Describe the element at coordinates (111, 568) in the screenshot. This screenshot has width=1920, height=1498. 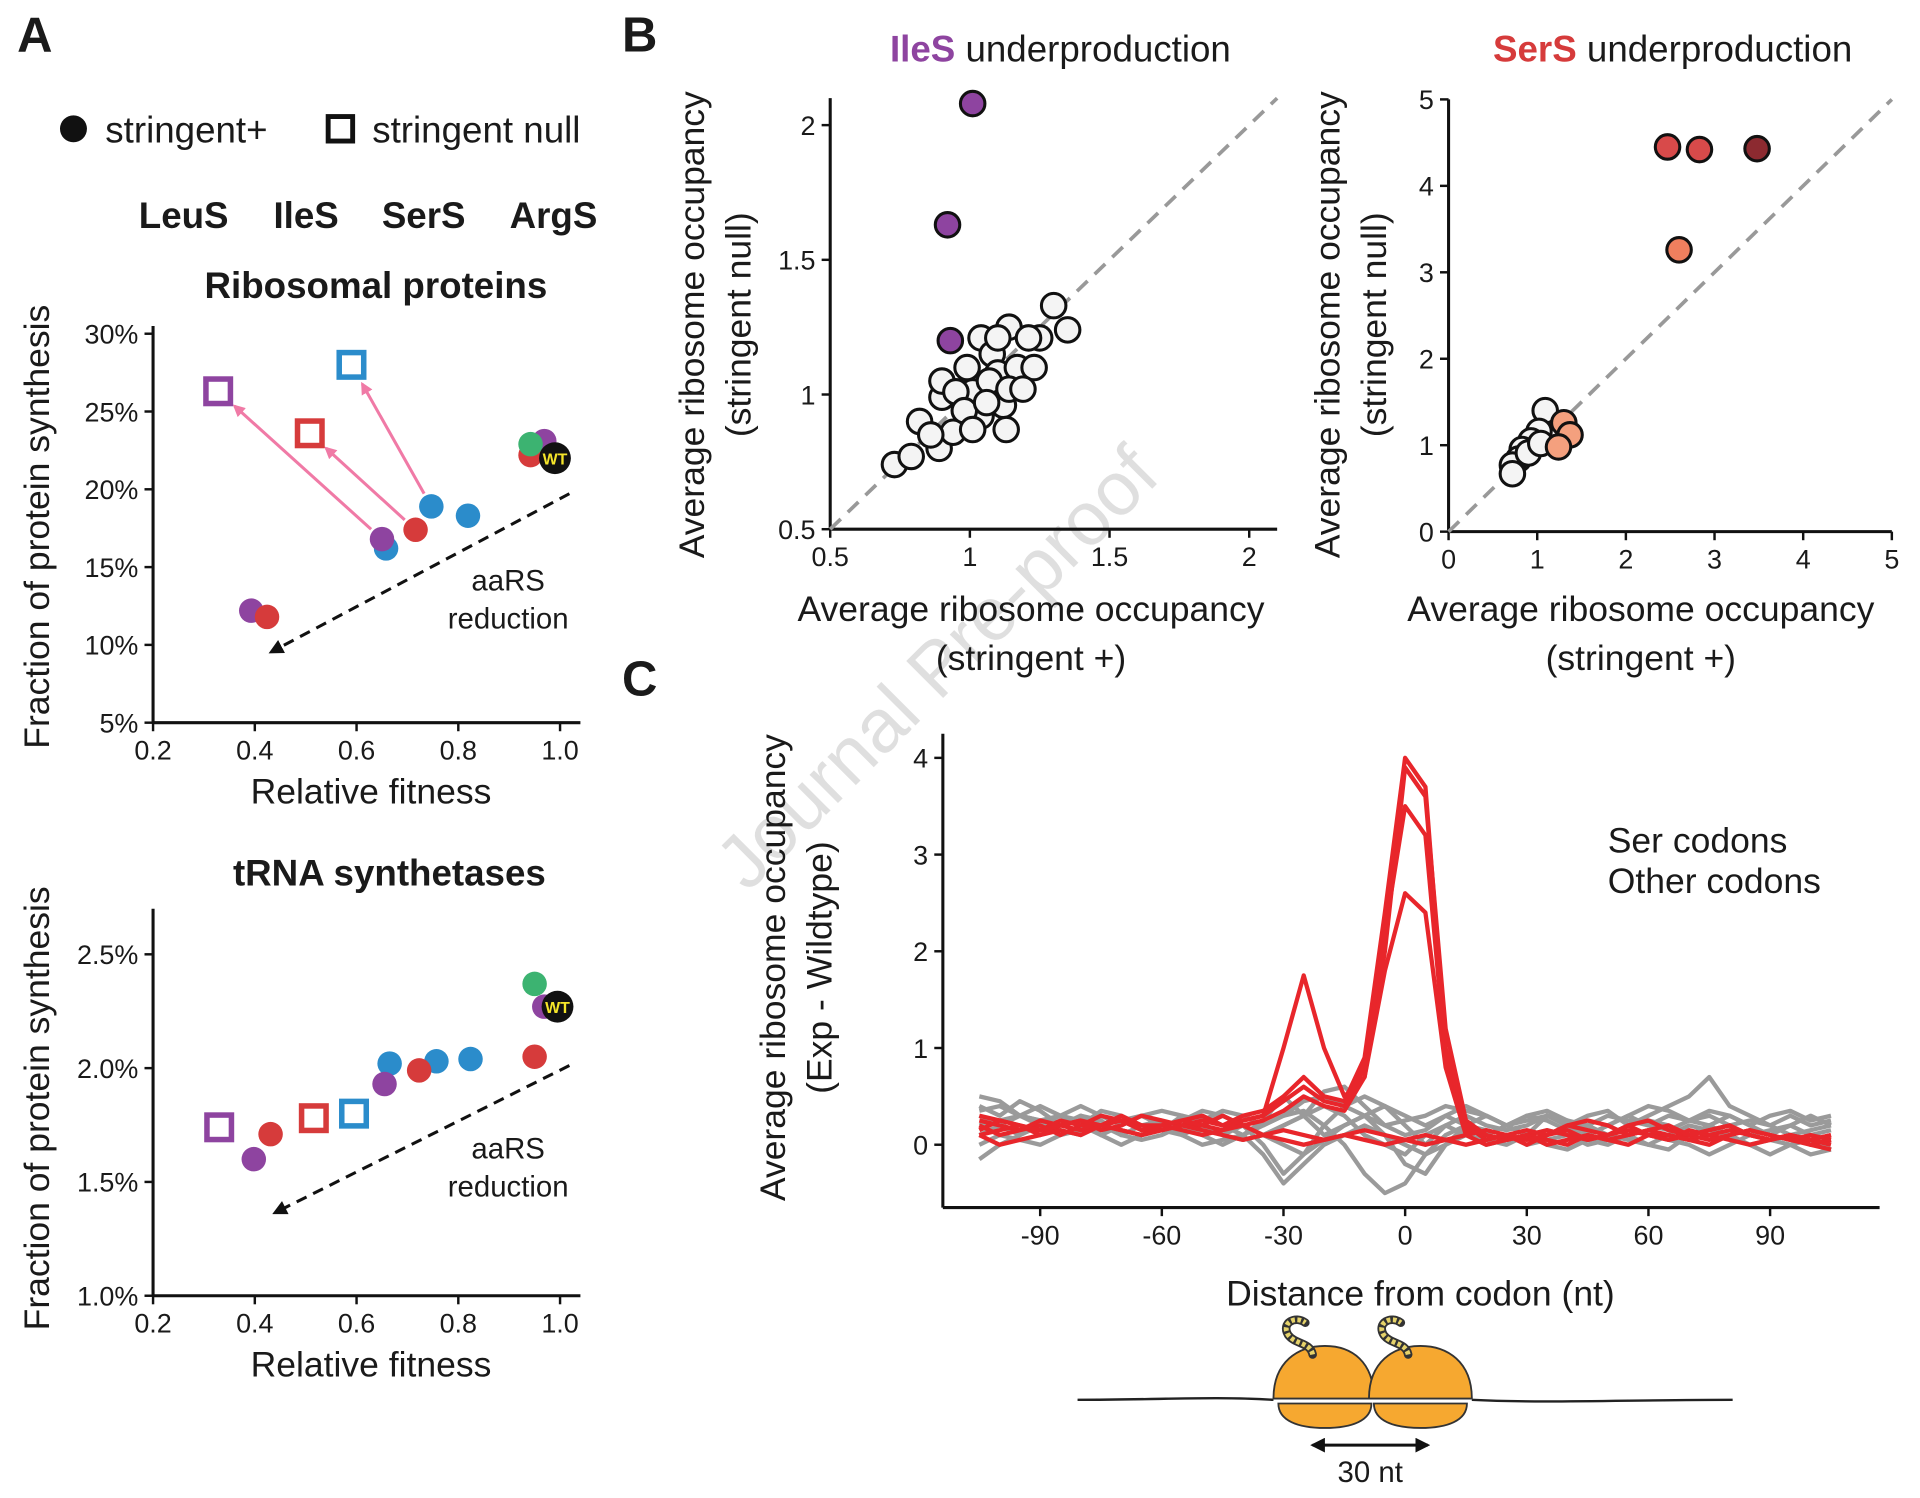
I see `y-tick-label: 15%` at that location.